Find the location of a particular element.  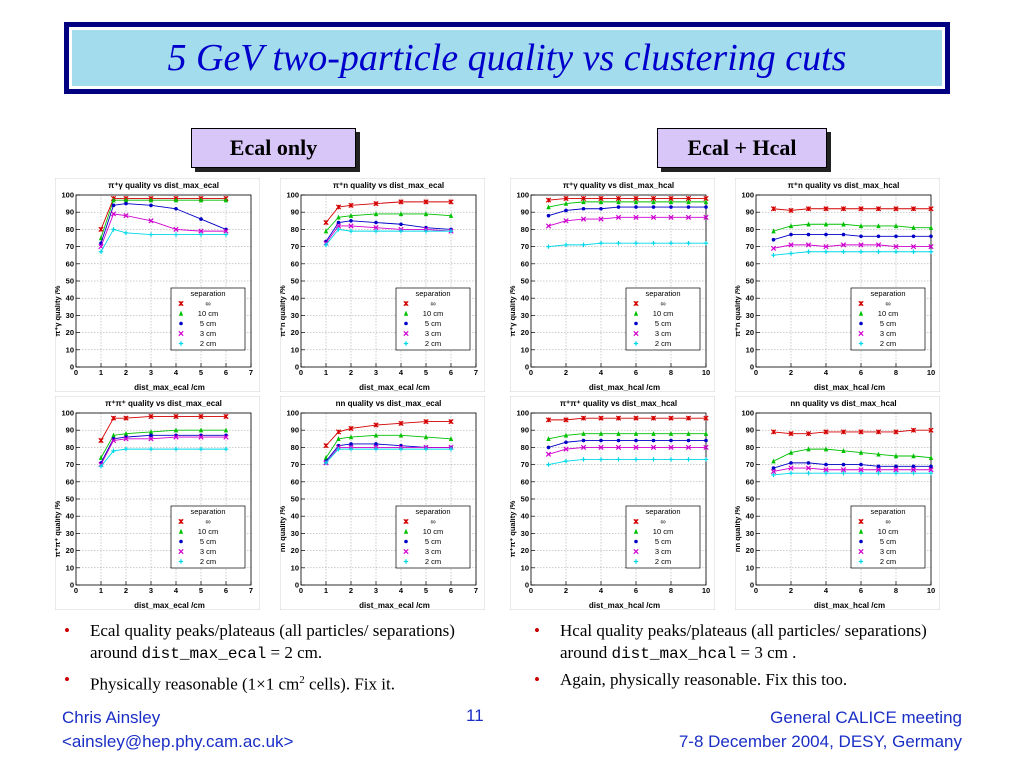

y-tick-label: 40 is located at coordinates (525, 298).